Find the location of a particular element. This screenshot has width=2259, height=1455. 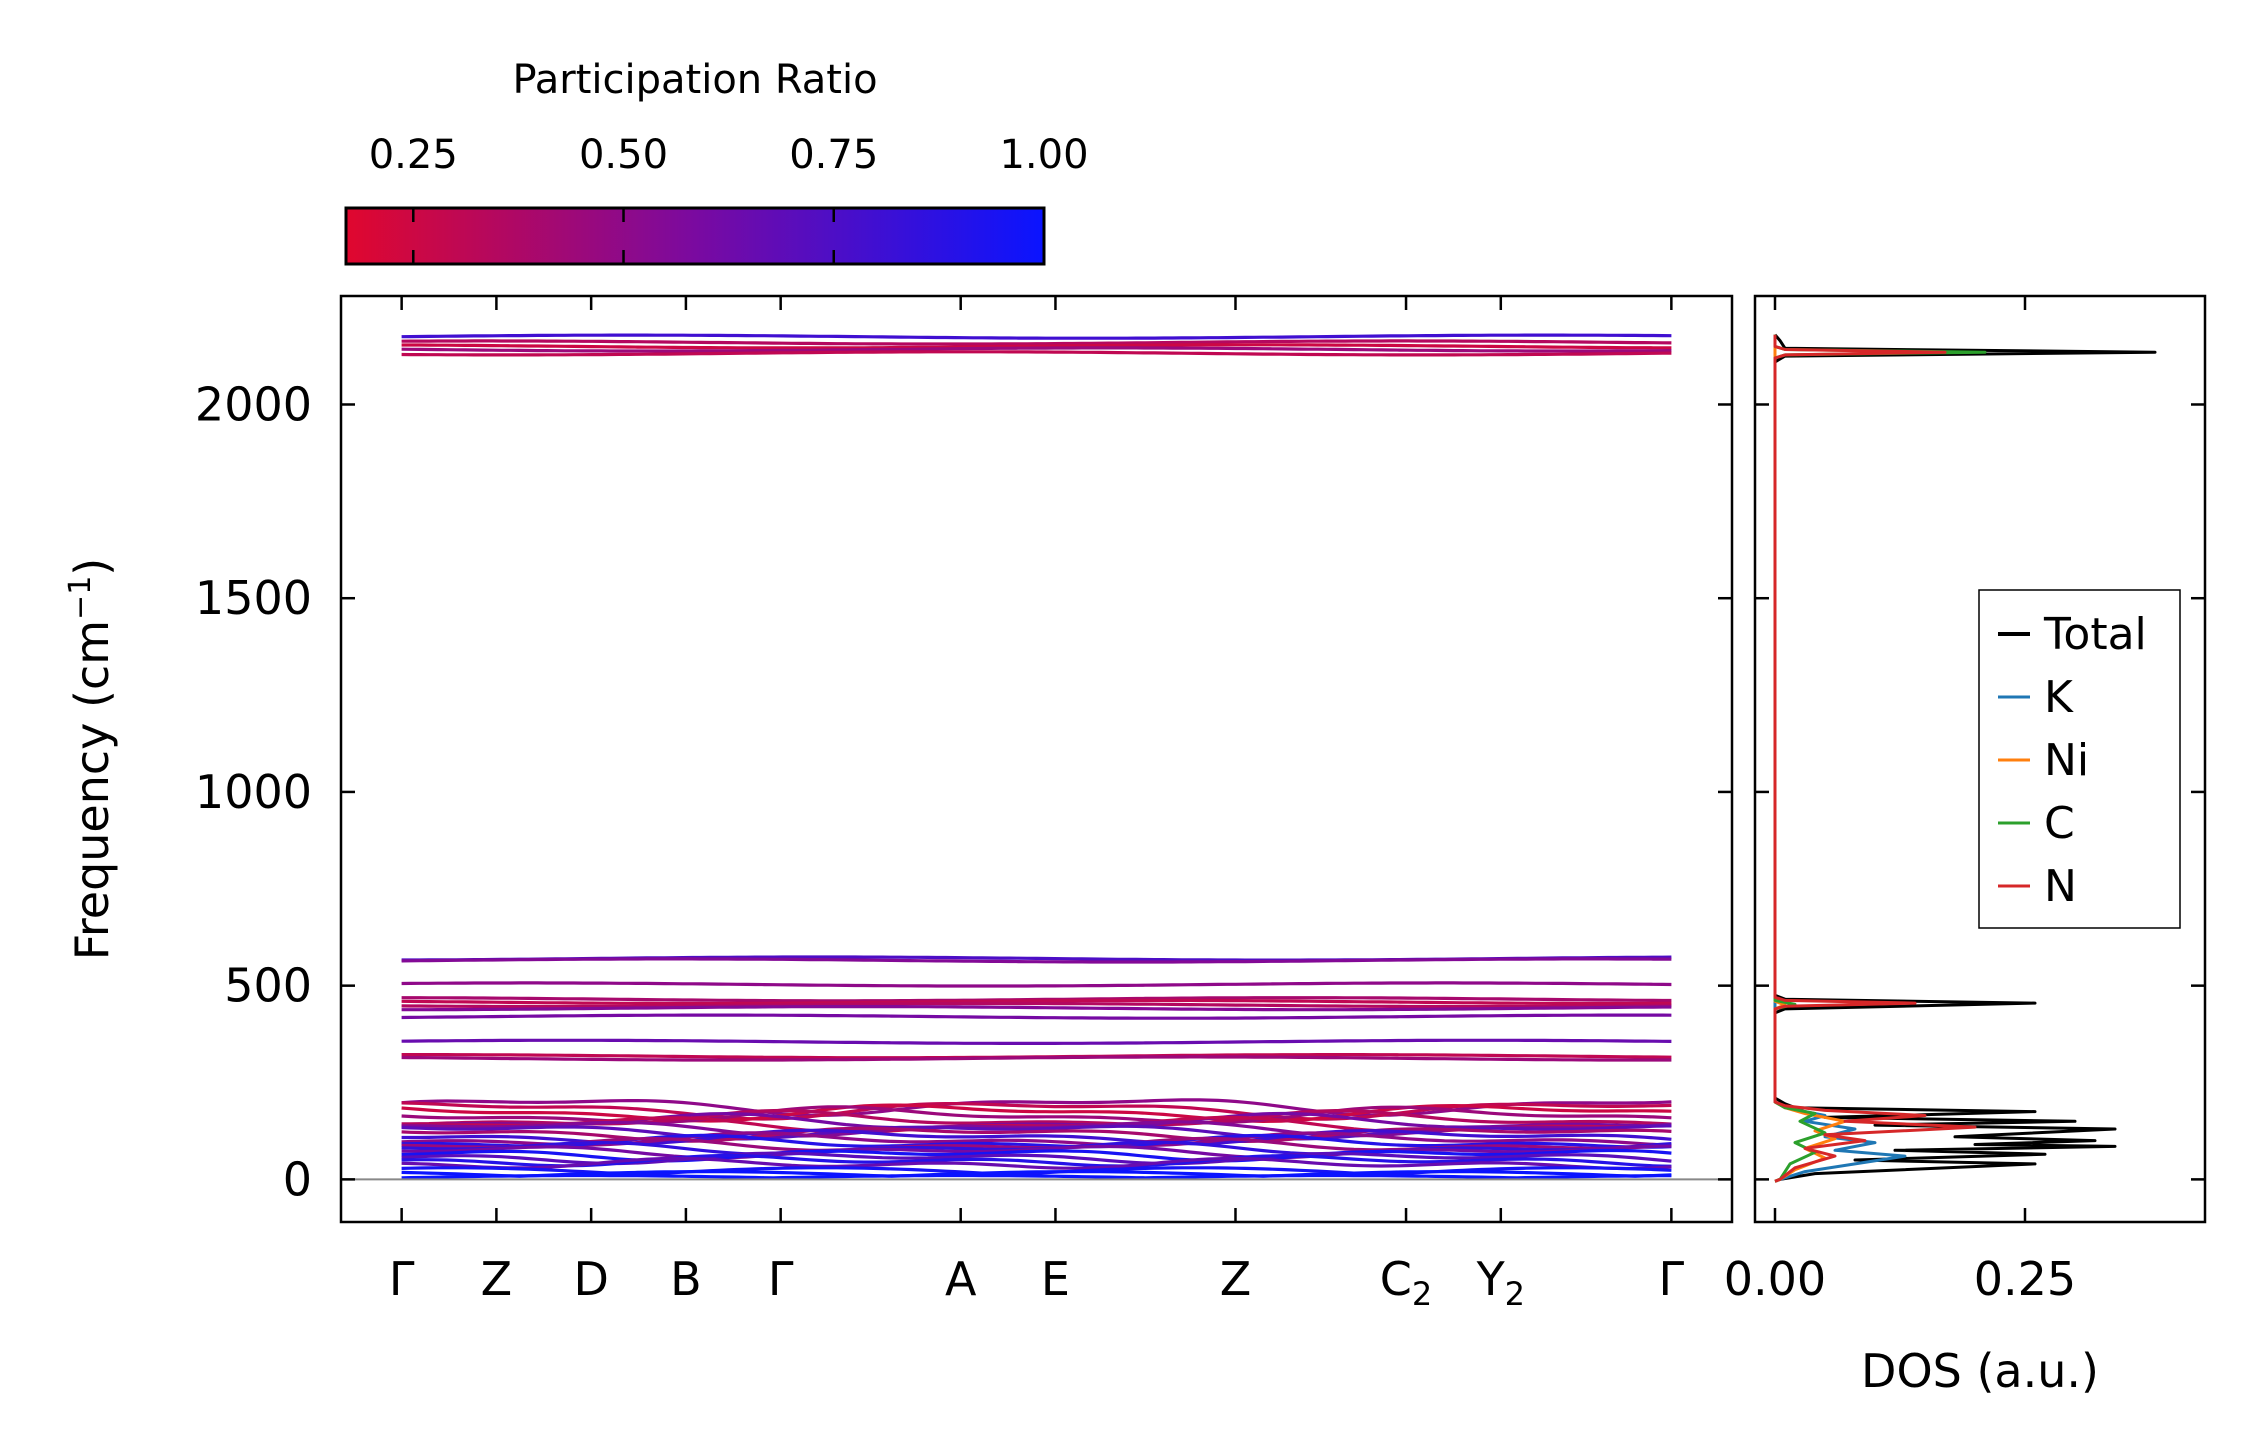

kpoint-letter: E is located at coordinates (1055, 1279).